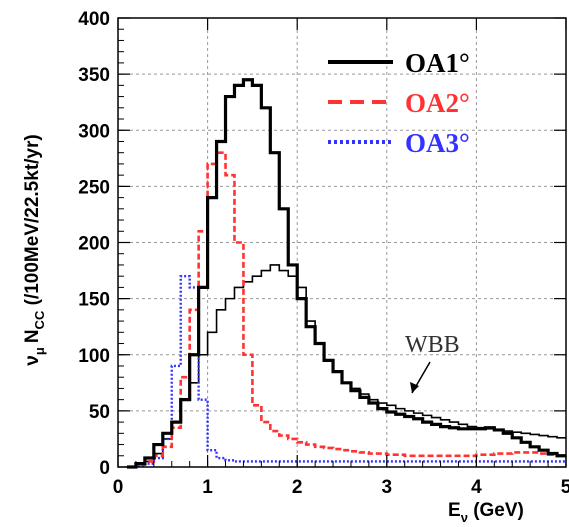  I want to click on x-tick-label: 0, so click(118, 487).